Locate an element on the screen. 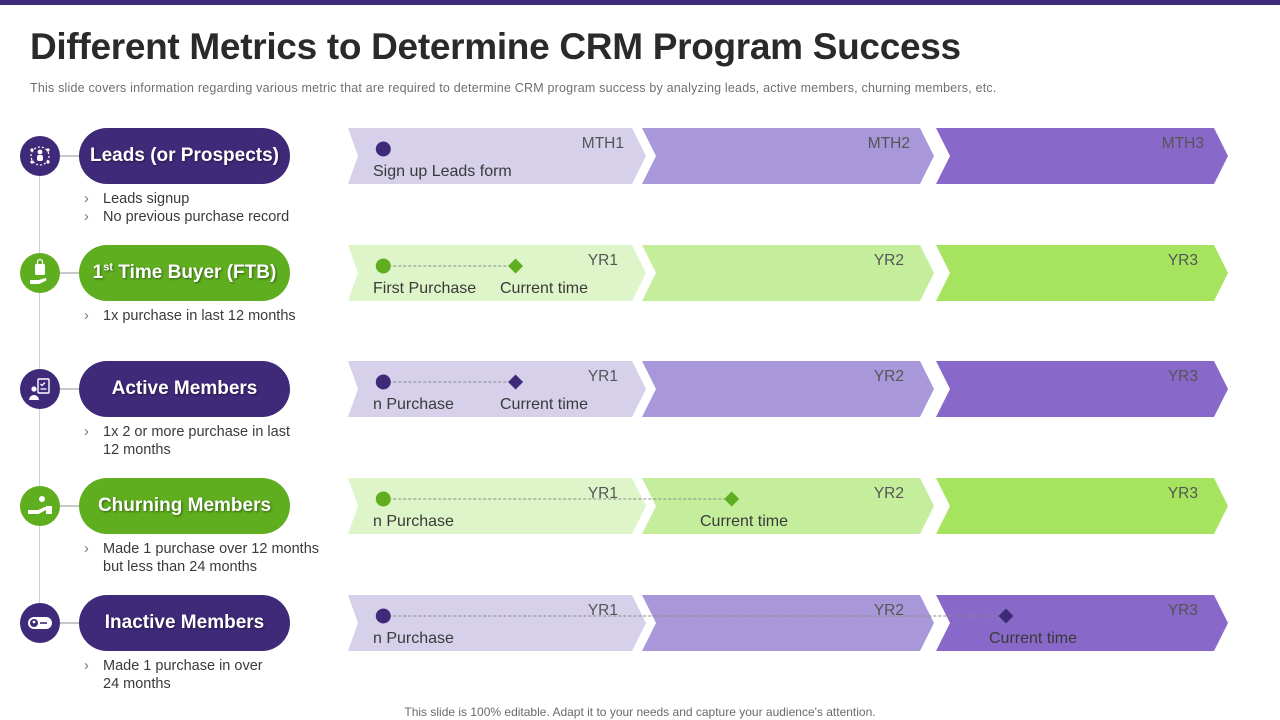 This screenshot has width=1280, height=720. metric-name: Inactive Members is located at coordinates (184, 622).